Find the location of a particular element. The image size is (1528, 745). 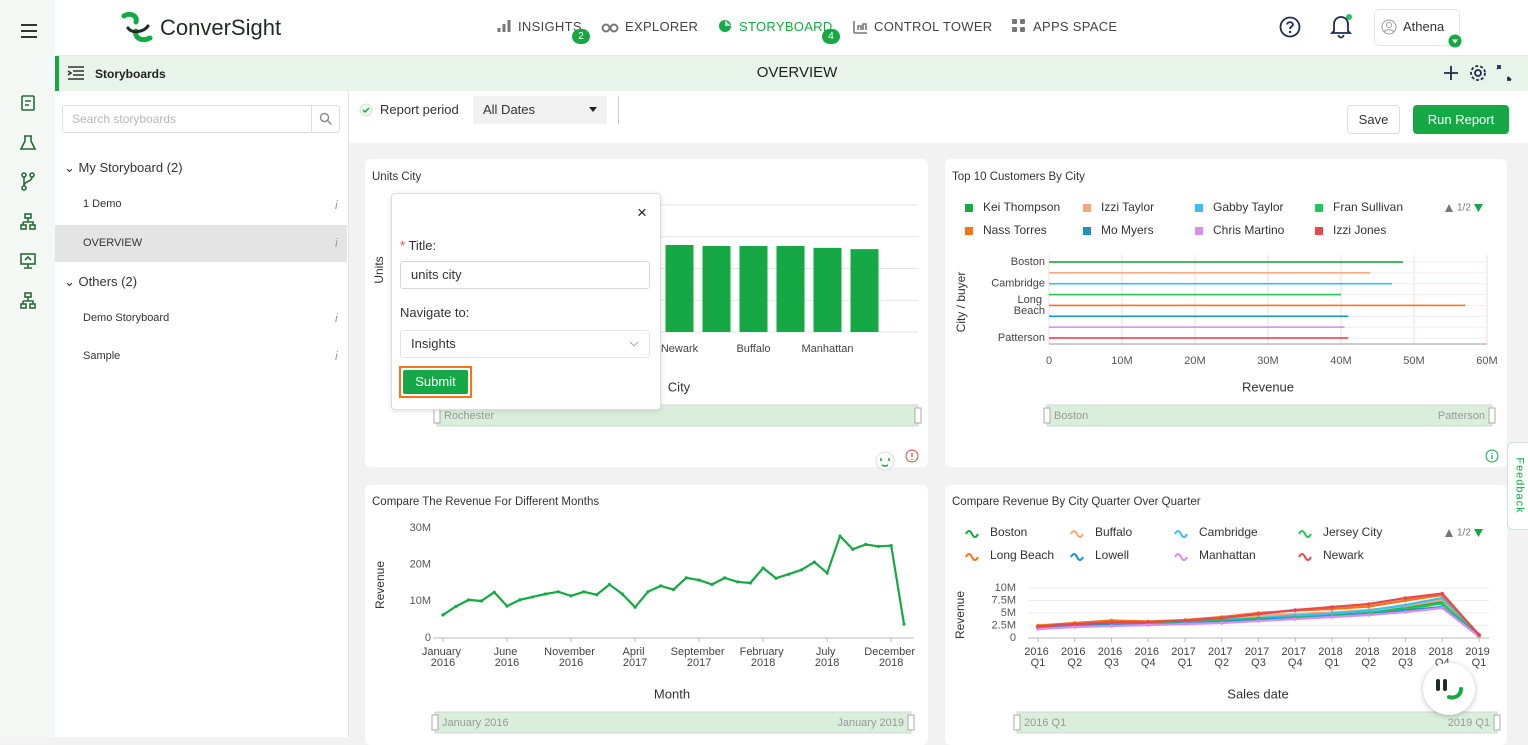

nav-tab: CONTROL TOWER is located at coordinates (933, 26).